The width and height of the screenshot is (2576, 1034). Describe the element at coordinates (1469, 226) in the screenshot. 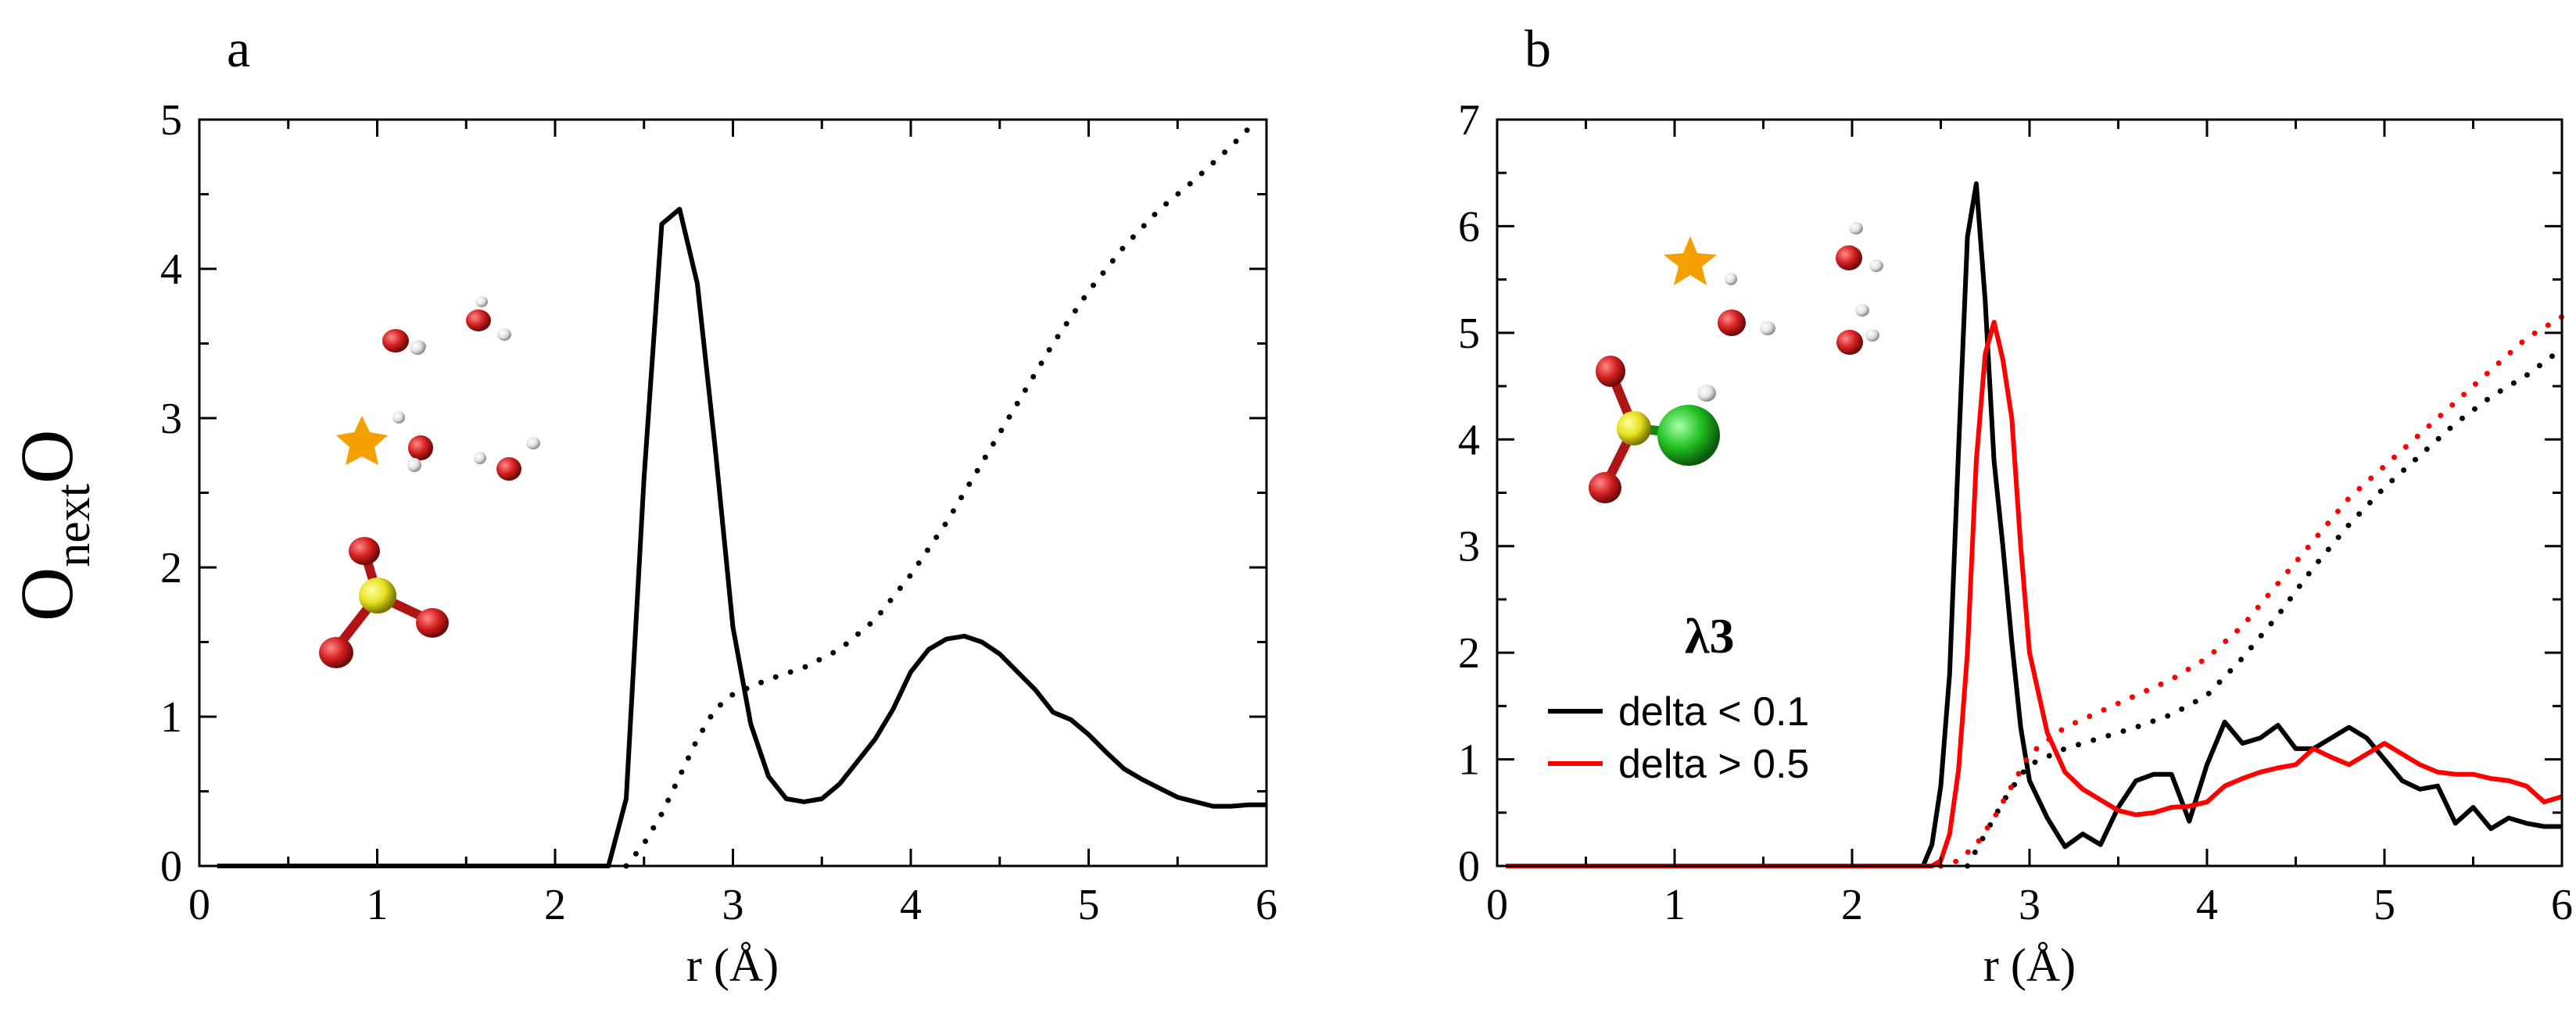

I see `y-tick-label: 6` at that location.